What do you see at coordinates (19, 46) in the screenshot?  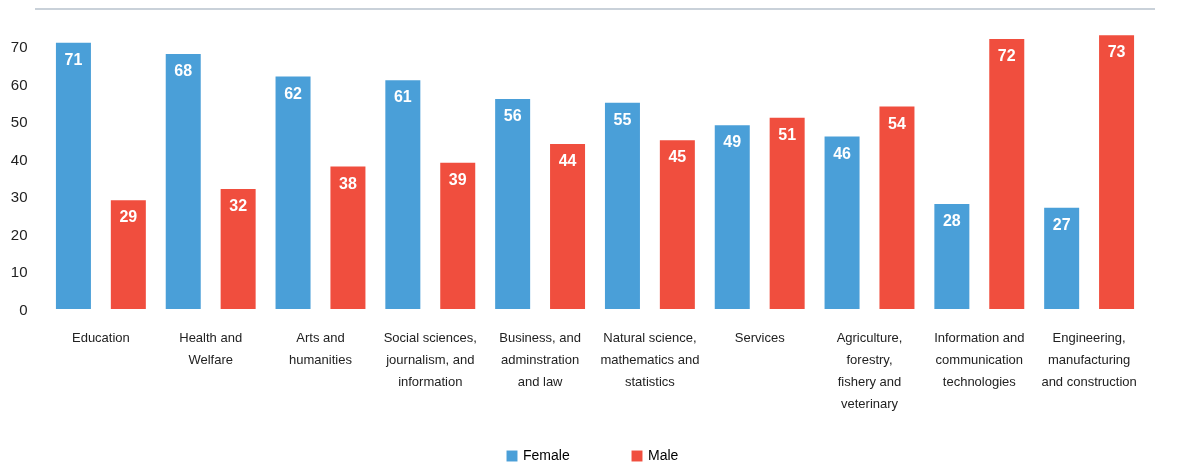 I see `y-tick-label: 70` at bounding box center [19, 46].